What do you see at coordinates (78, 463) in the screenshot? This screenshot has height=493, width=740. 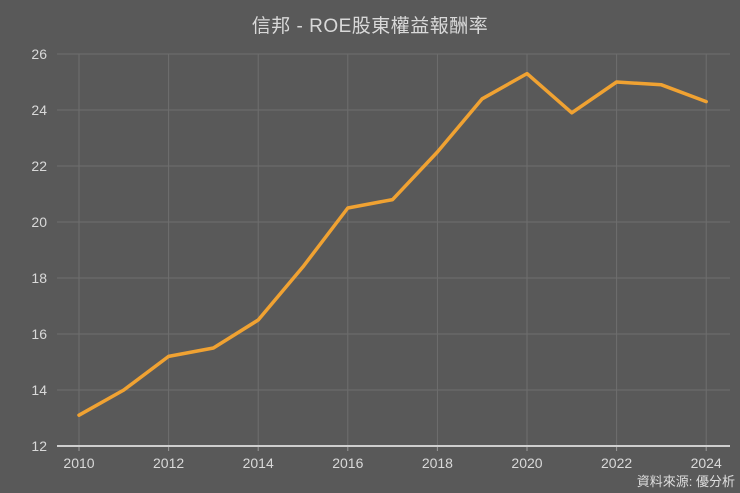 I see `x-axis-tick-label: 2010` at bounding box center [78, 463].